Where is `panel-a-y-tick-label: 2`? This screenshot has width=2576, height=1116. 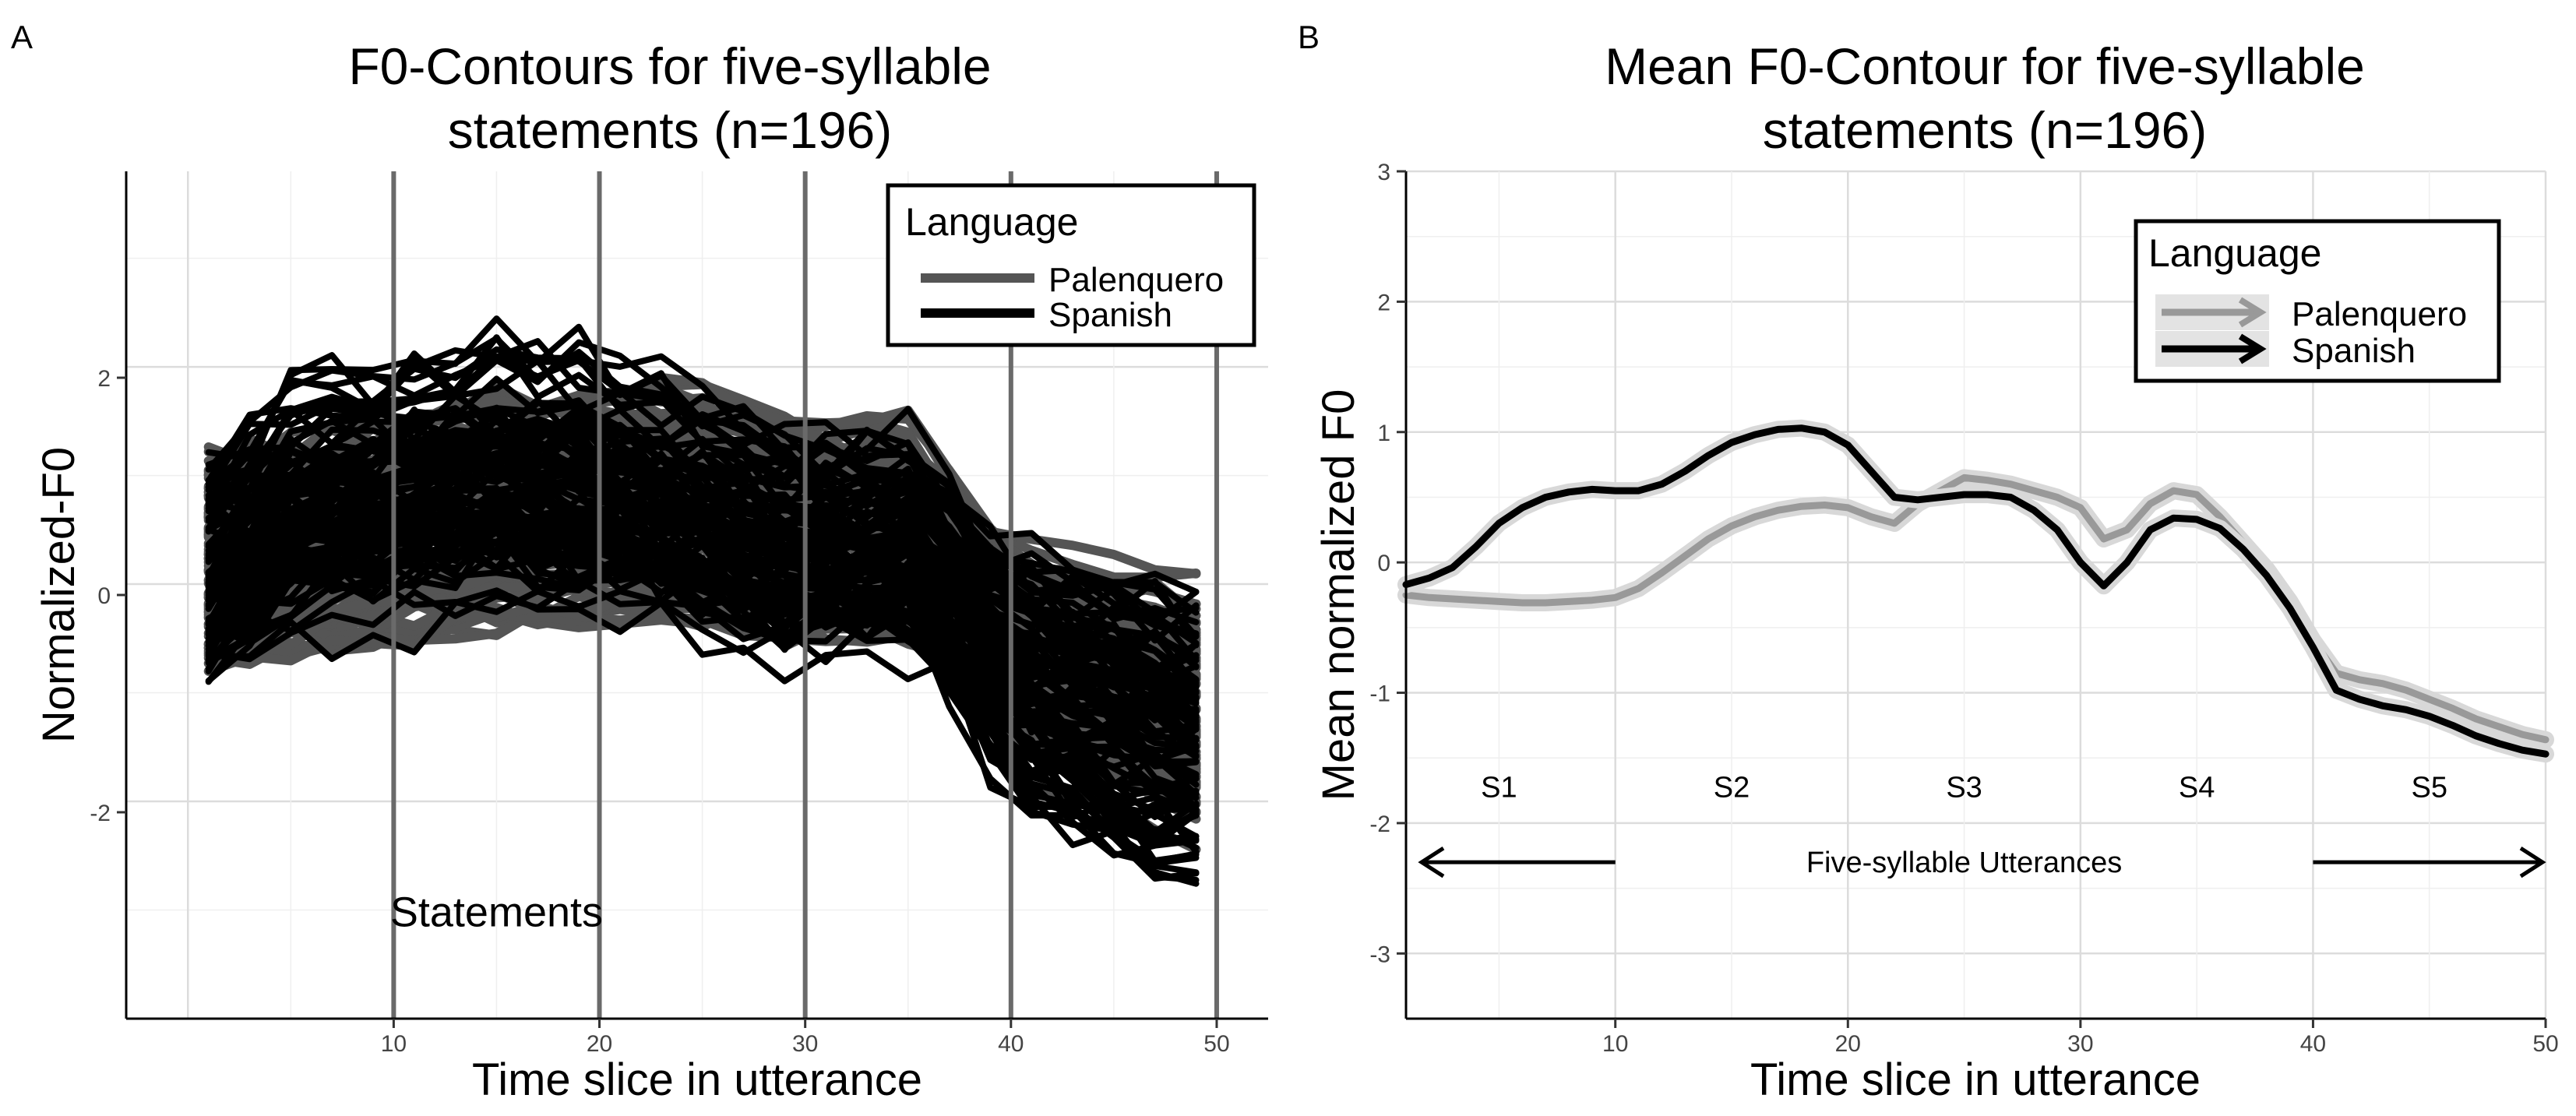
panel-a-y-tick-label: 2 is located at coordinates (104, 379).